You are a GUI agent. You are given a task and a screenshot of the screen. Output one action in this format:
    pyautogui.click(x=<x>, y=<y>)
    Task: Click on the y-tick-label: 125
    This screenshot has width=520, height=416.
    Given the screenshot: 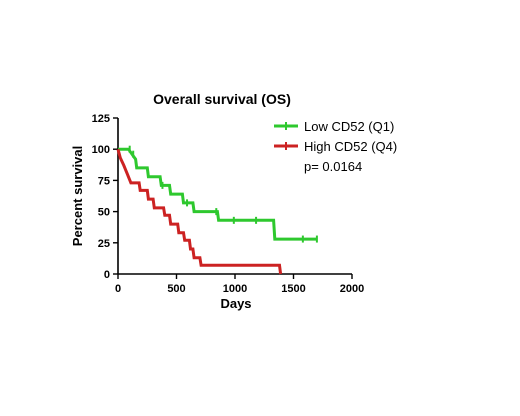 What is the action you would take?
    pyautogui.click(x=101, y=119)
    